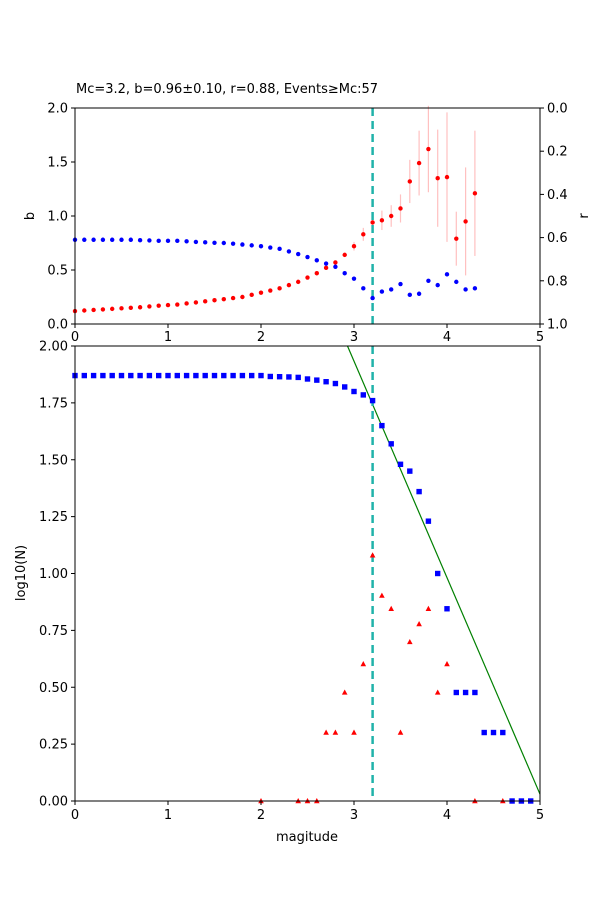 Image resolution: width=600 pixels, height=900 pixels. What do you see at coordinates (53, 688) in the screenshot?
I see `y-tick-label: 0.50` at bounding box center [53, 688].